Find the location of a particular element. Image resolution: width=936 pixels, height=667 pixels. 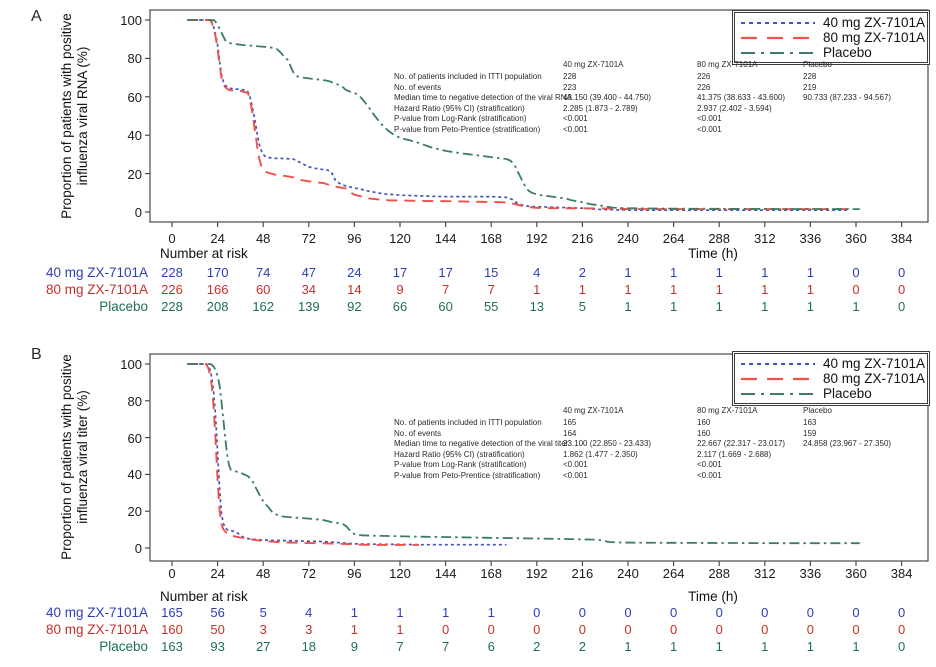

x-axis-title: Time (h) is located at coordinates (713, 253).